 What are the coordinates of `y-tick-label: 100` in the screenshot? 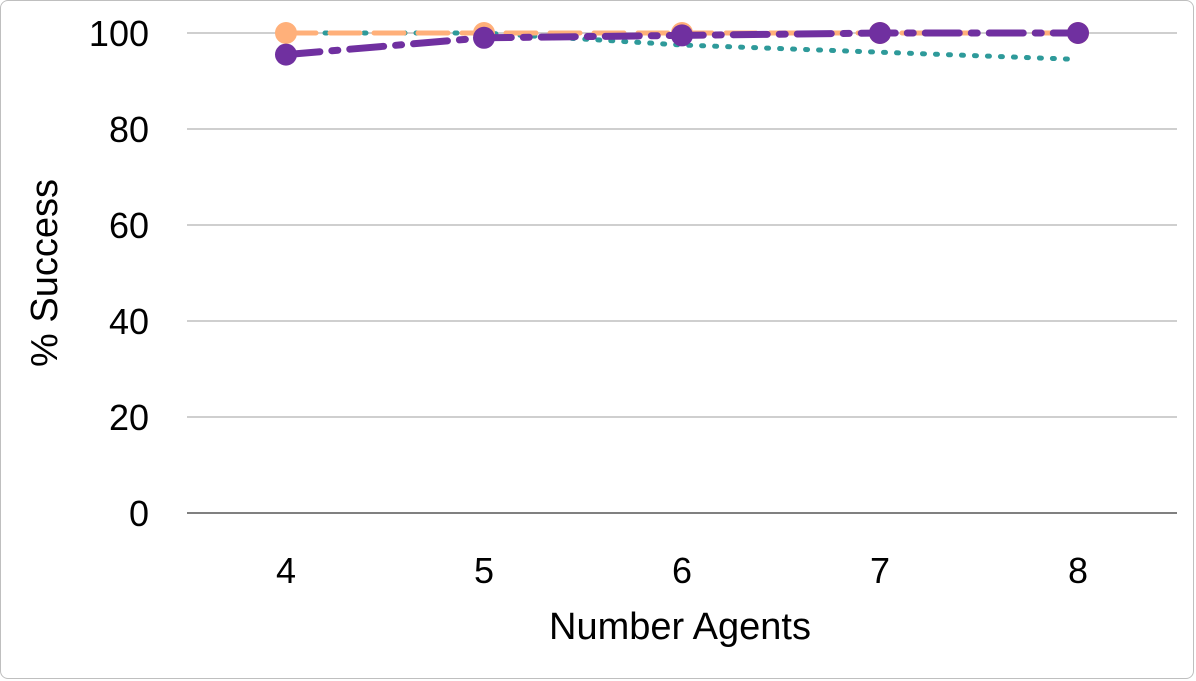 It's located at (119, 33).